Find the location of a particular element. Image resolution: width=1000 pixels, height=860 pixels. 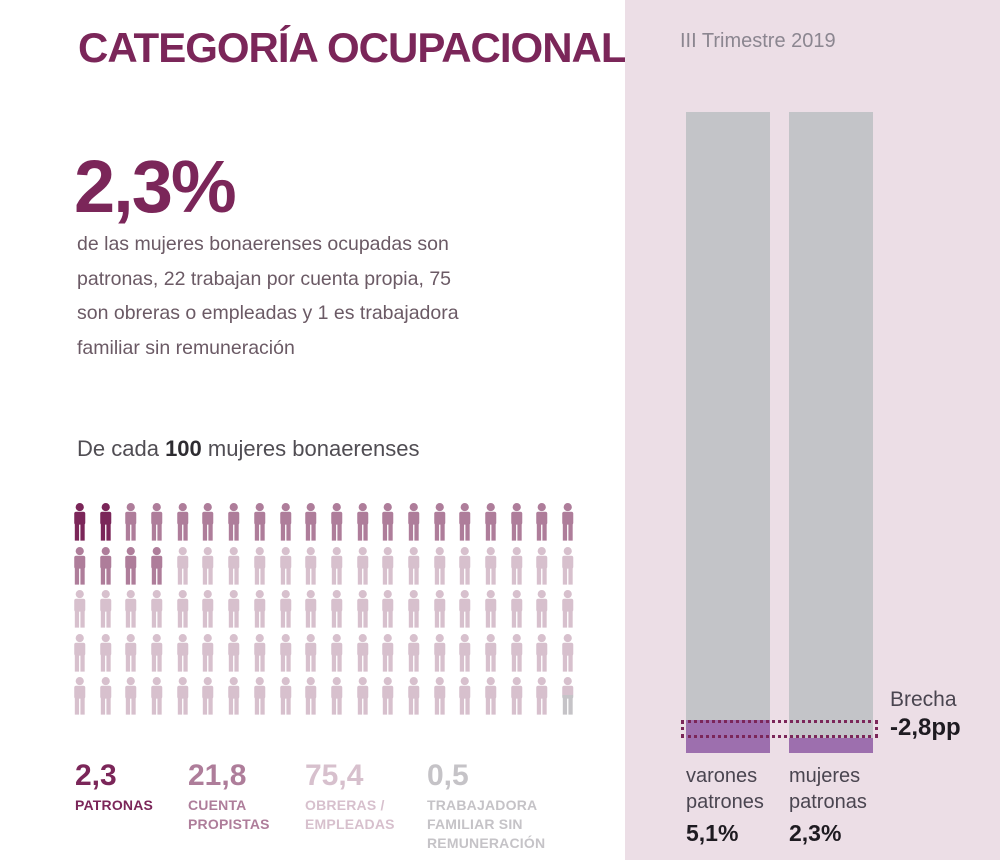

bar-label-line: mujeres is located at coordinates (825, 776).